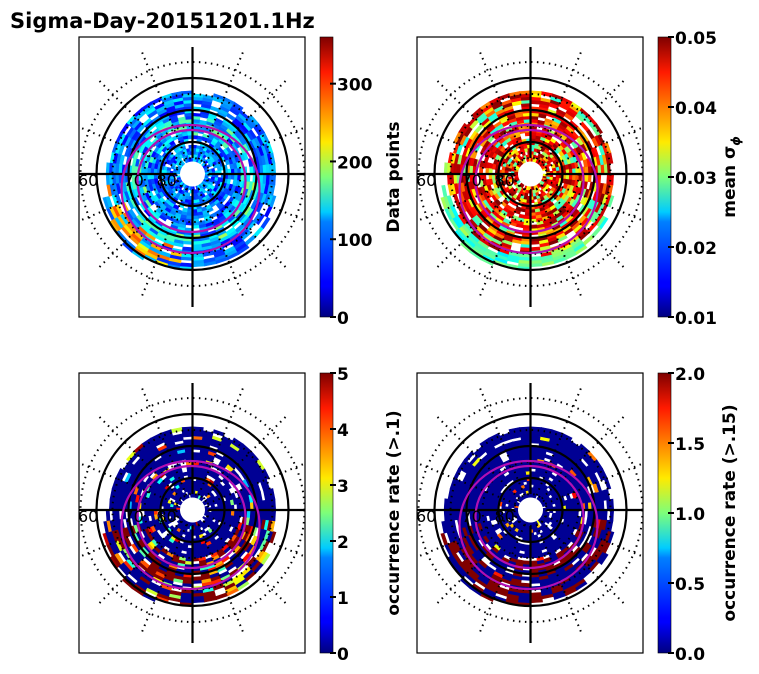 The width and height of the screenshot is (759, 674). Describe the element at coordinates (326, 177) in the screenshot. I see `colorbar-gradient` at that location.